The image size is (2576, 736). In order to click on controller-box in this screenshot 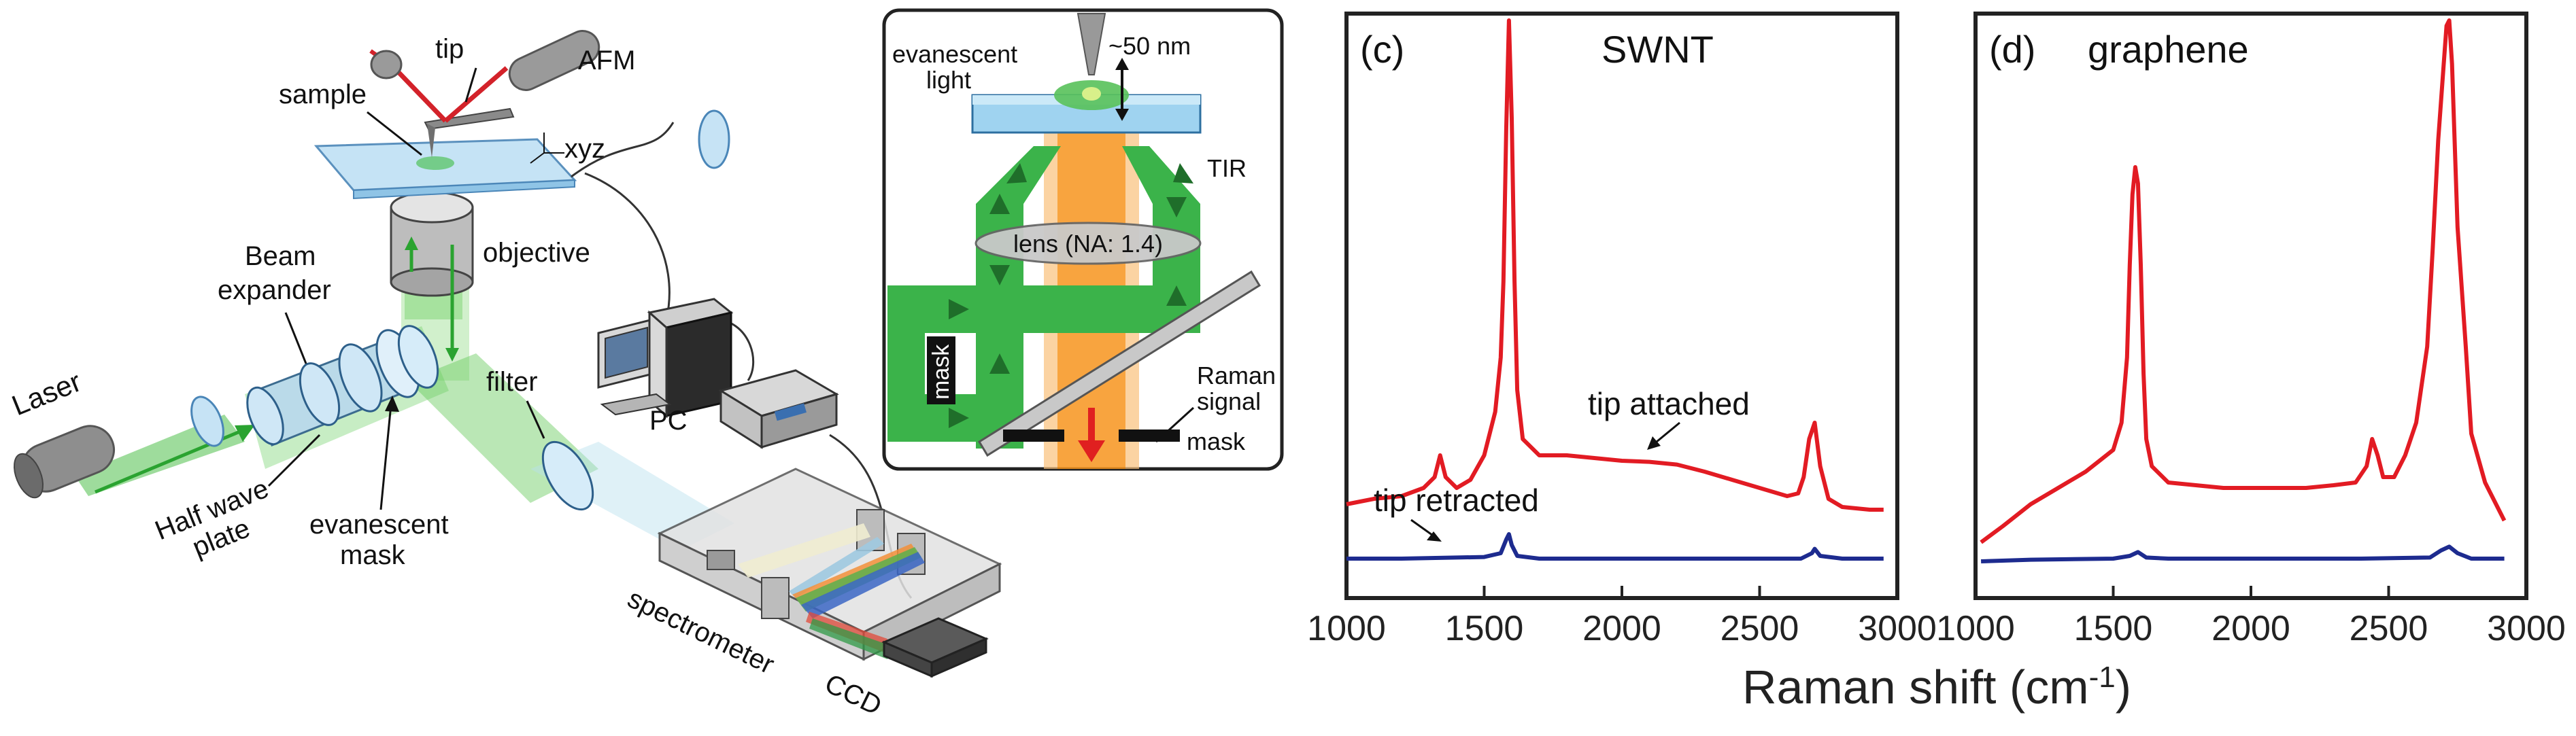, I will do `click(778, 409)`.